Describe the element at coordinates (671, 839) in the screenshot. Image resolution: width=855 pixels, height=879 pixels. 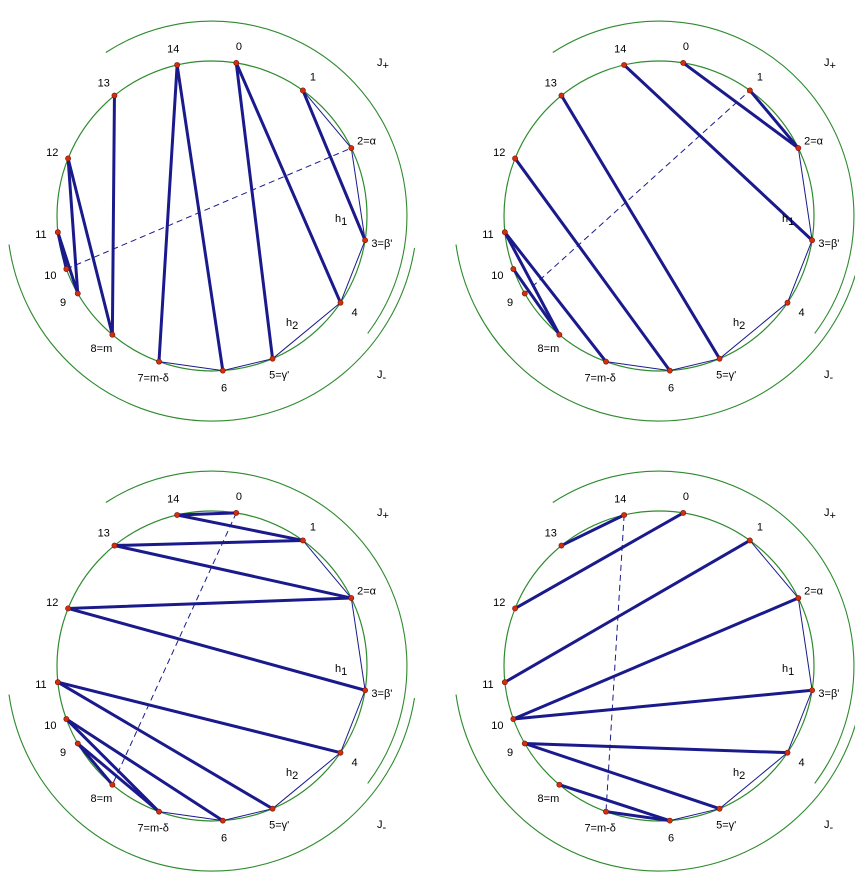
I see `point-label-6: 6` at that location.